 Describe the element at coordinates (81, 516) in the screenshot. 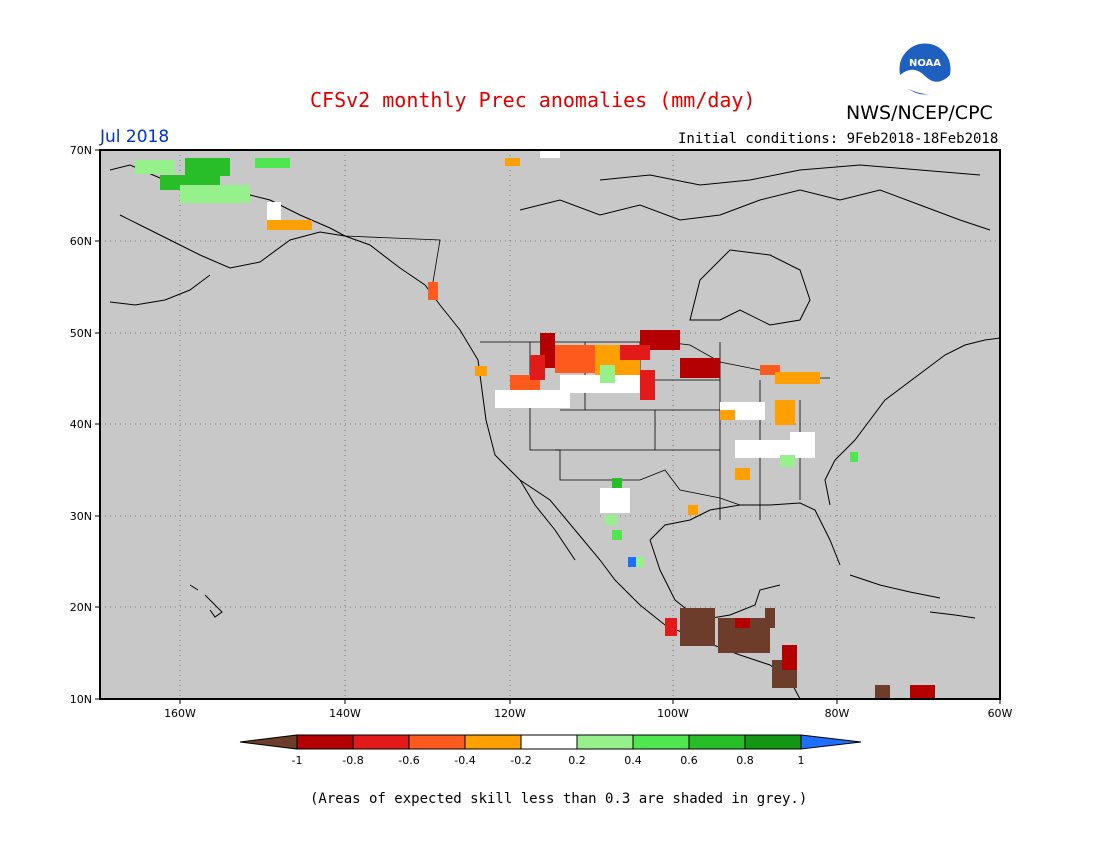

I see `lat-label: 30N` at that location.